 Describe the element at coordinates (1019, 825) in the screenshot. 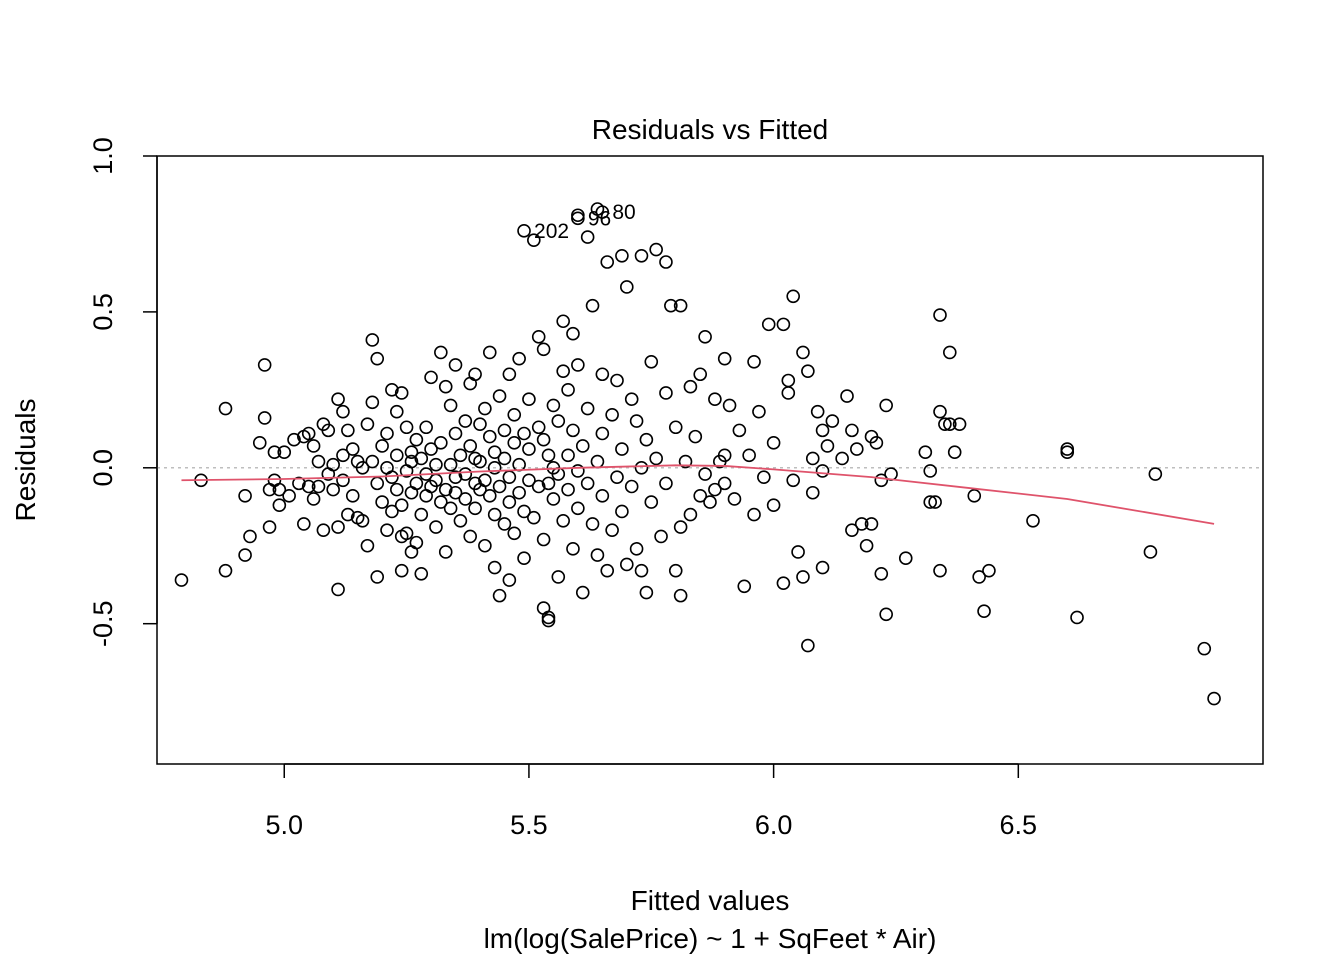

I see `x-tick-label: 6.5` at that location.